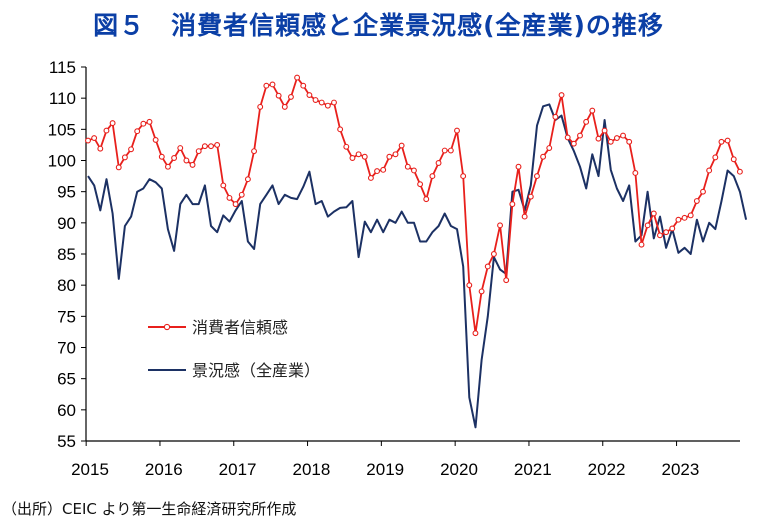 The image size is (757, 525). I want to click on y-tick-label: 55, so click(66, 441).